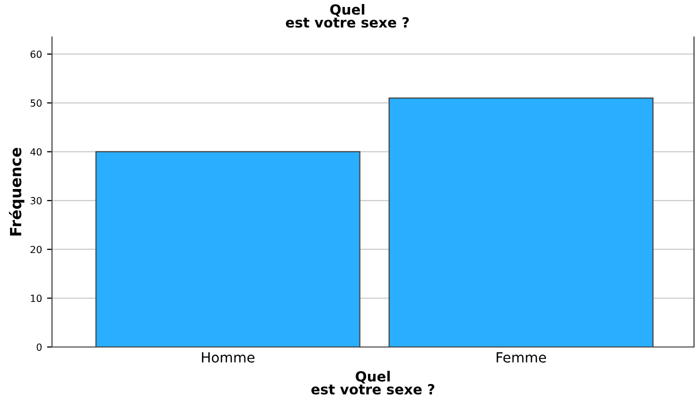 This screenshot has height=411, width=695. What do you see at coordinates (36, 103) in the screenshot?
I see `y-tick-label: 50` at bounding box center [36, 103].